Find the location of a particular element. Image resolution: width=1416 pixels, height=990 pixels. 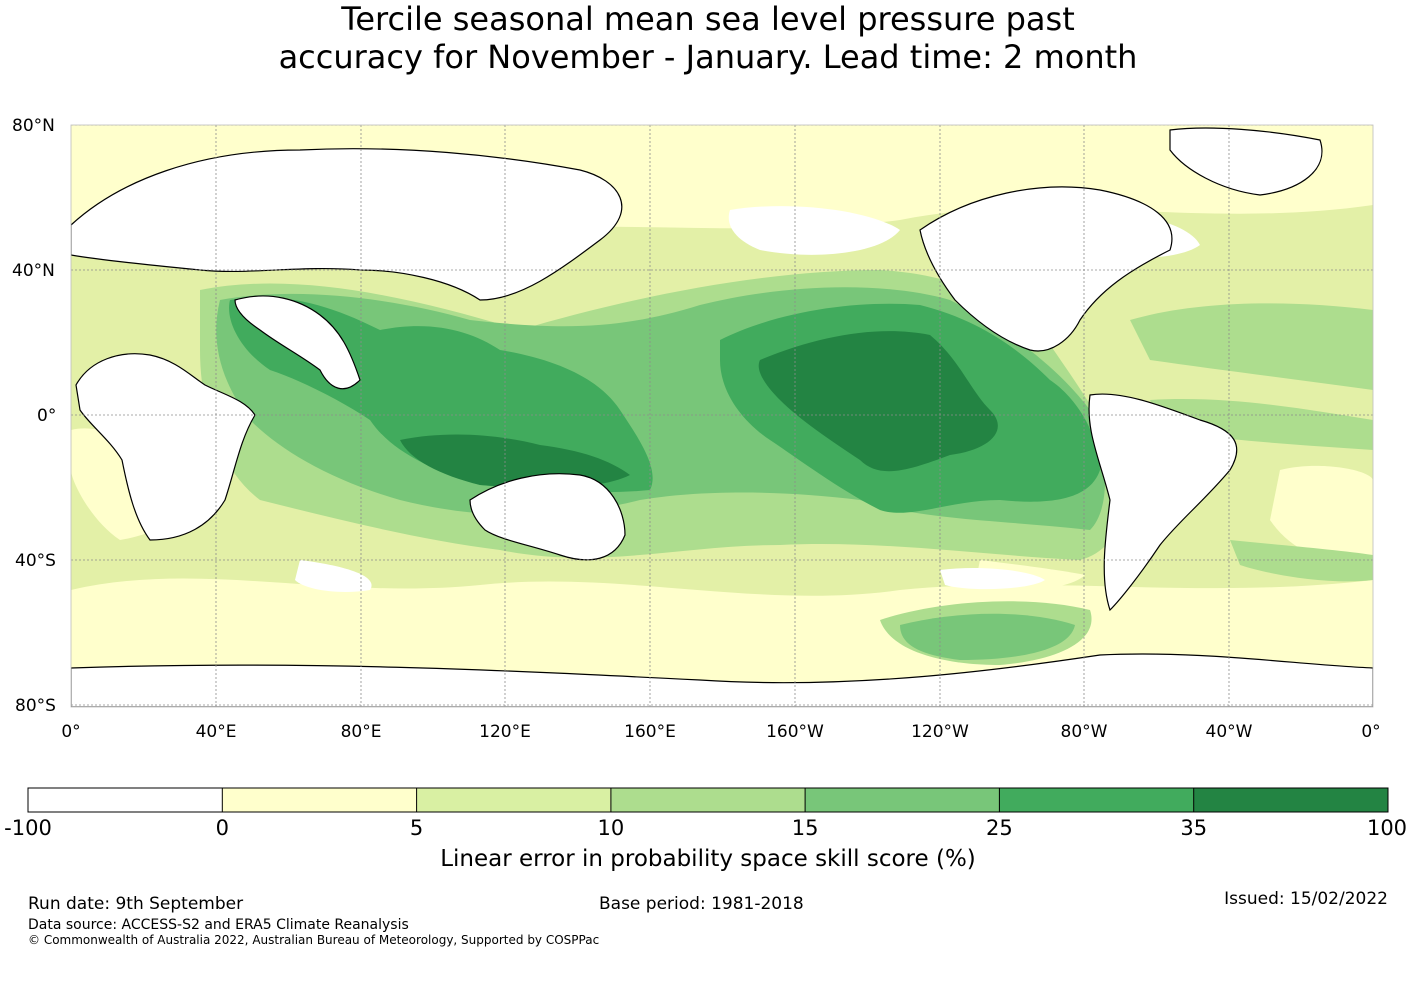

lat-label-80n: 80°N is located at coordinates (33, 126).